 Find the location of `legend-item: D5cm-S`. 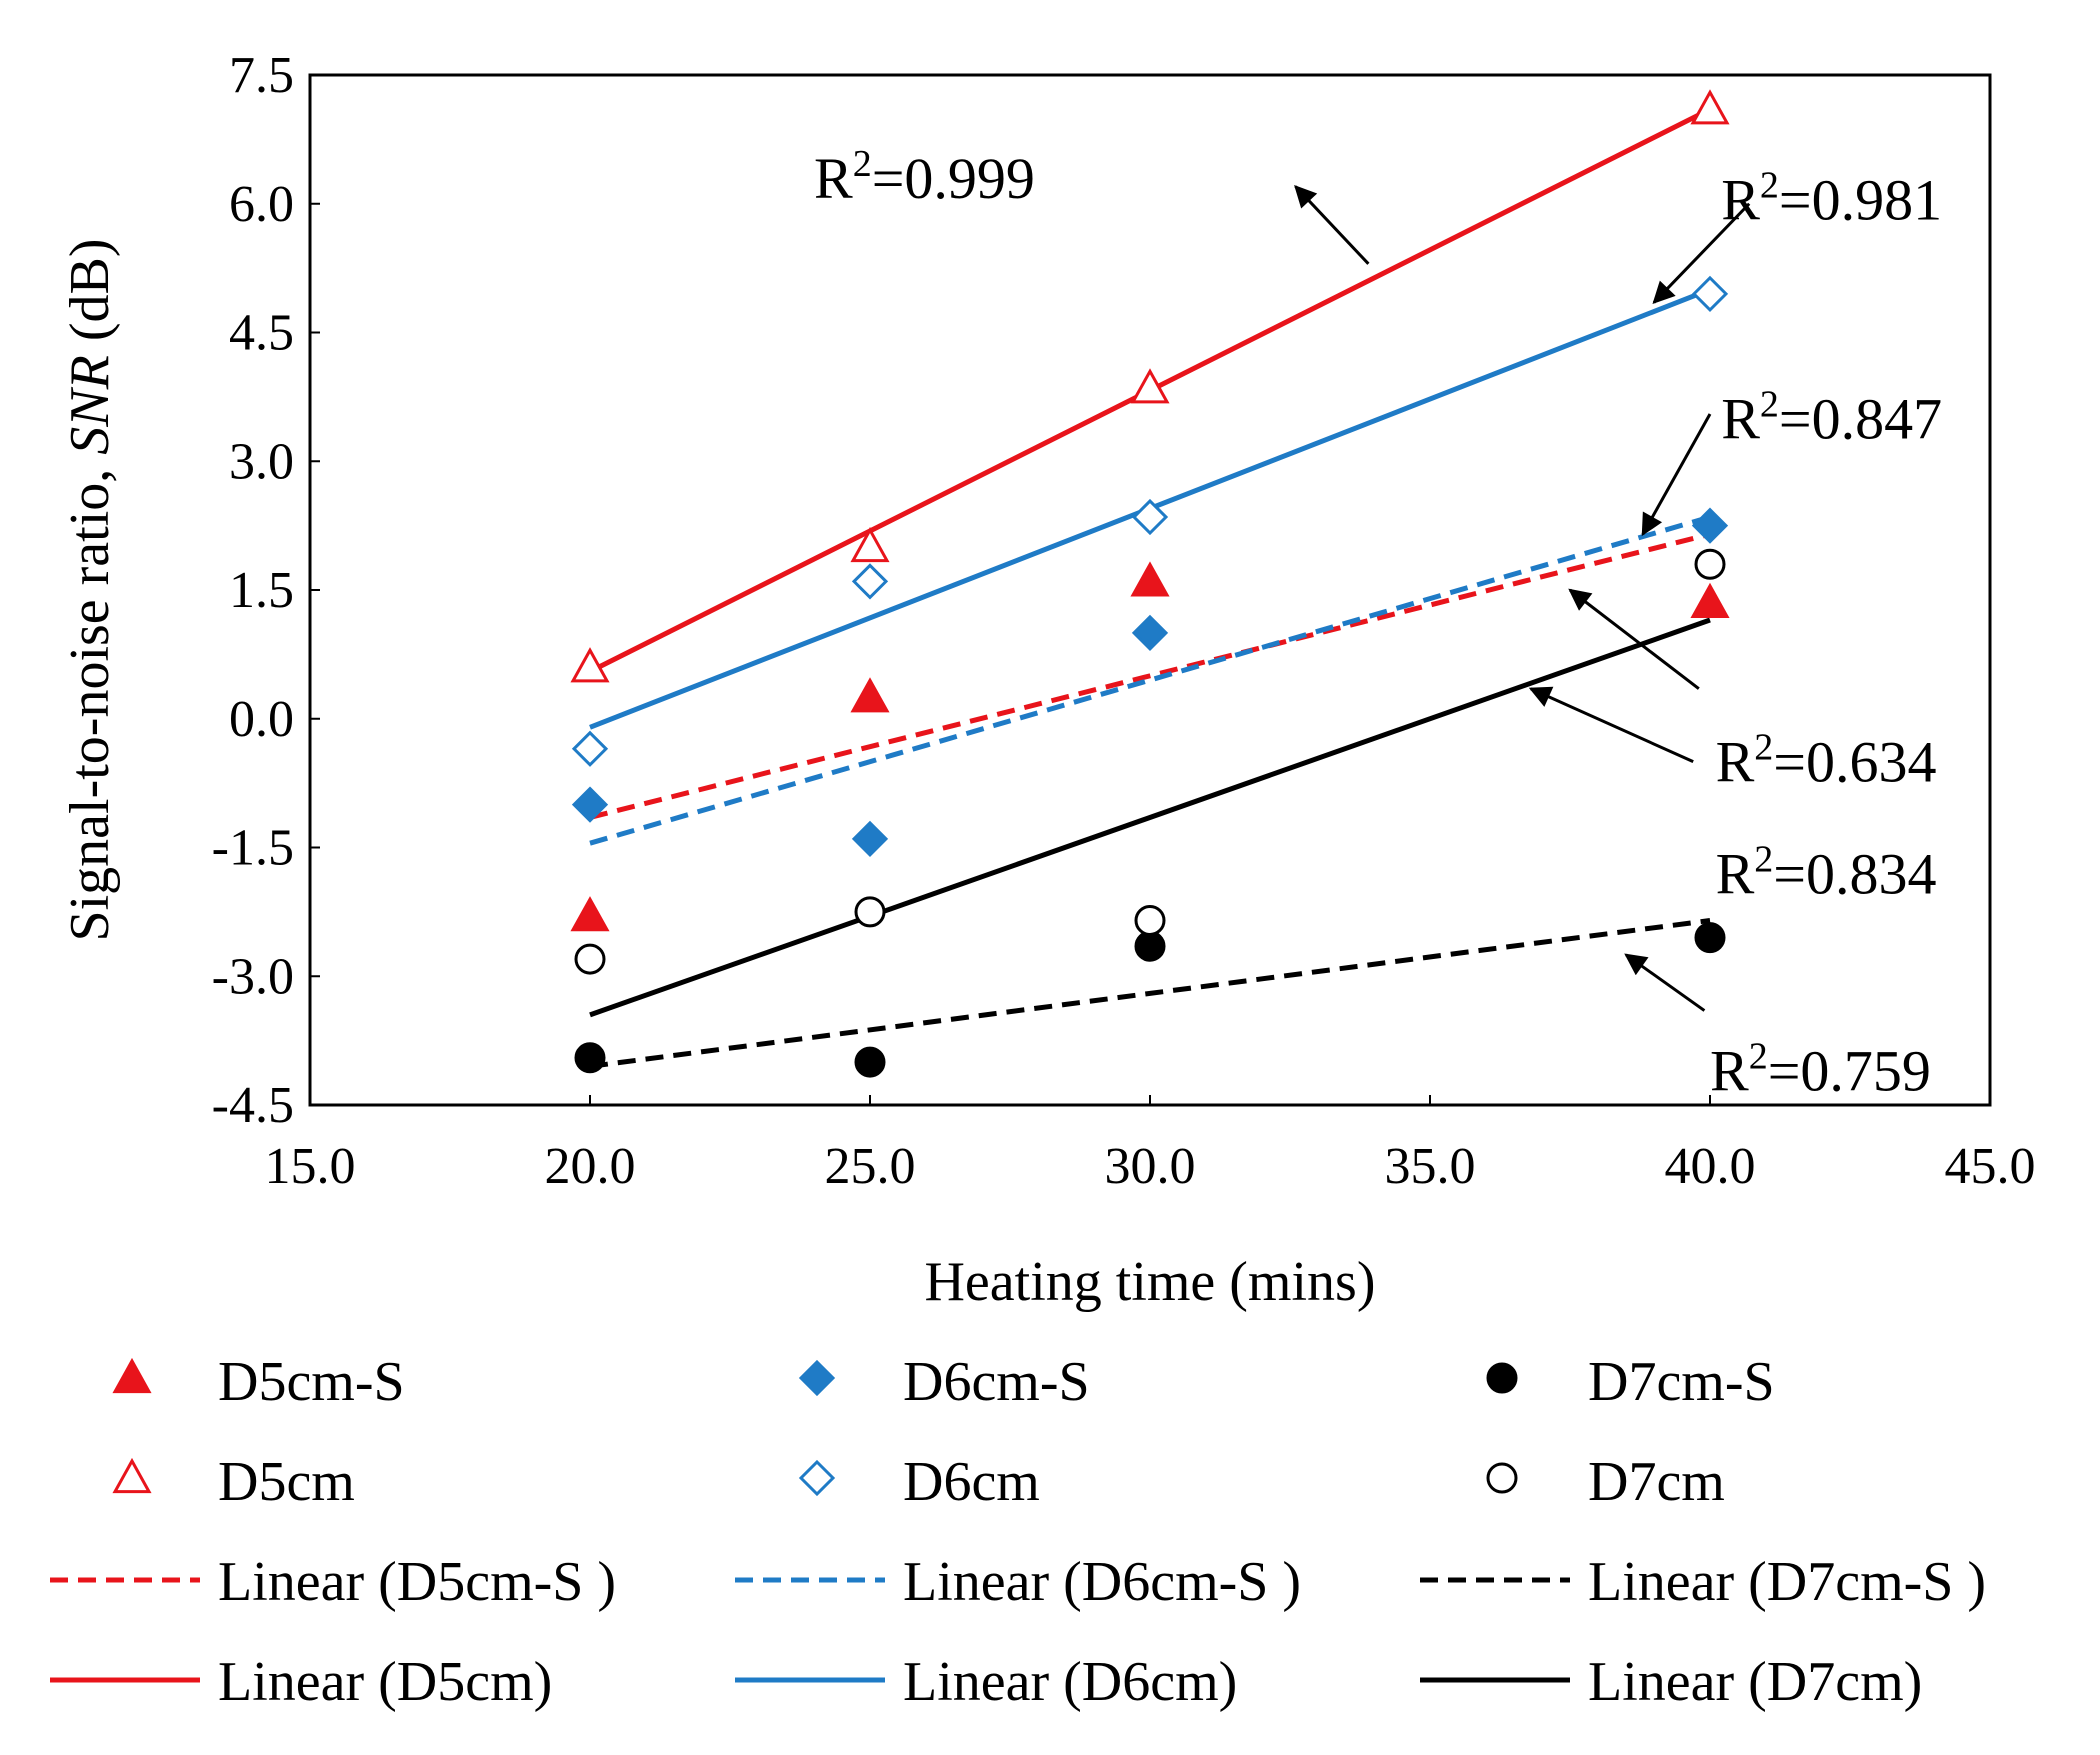

legend-item: D5cm-S is located at coordinates (258, 1382).